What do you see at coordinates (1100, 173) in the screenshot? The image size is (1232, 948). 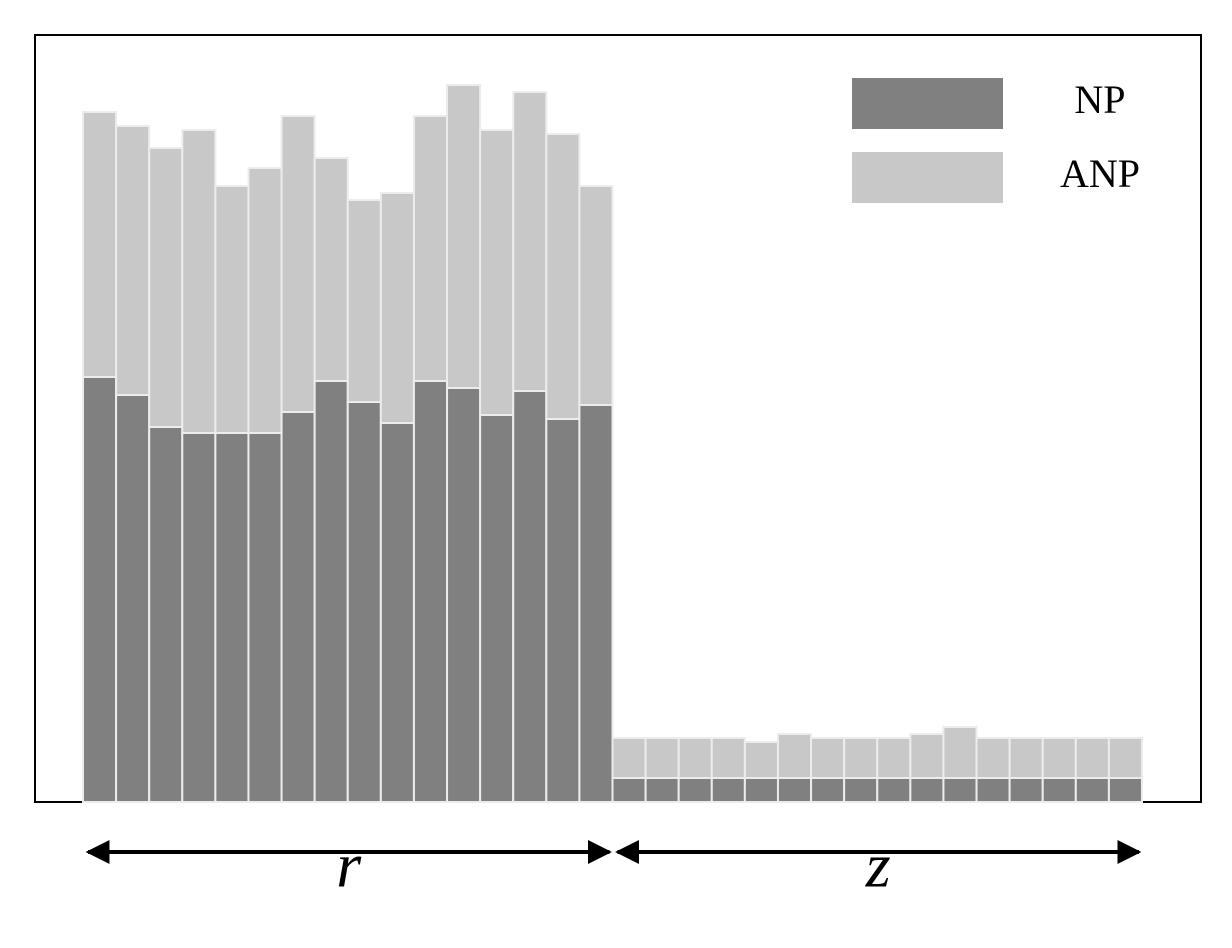 I see `legend-label: ANP` at bounding box center [1100, 173].